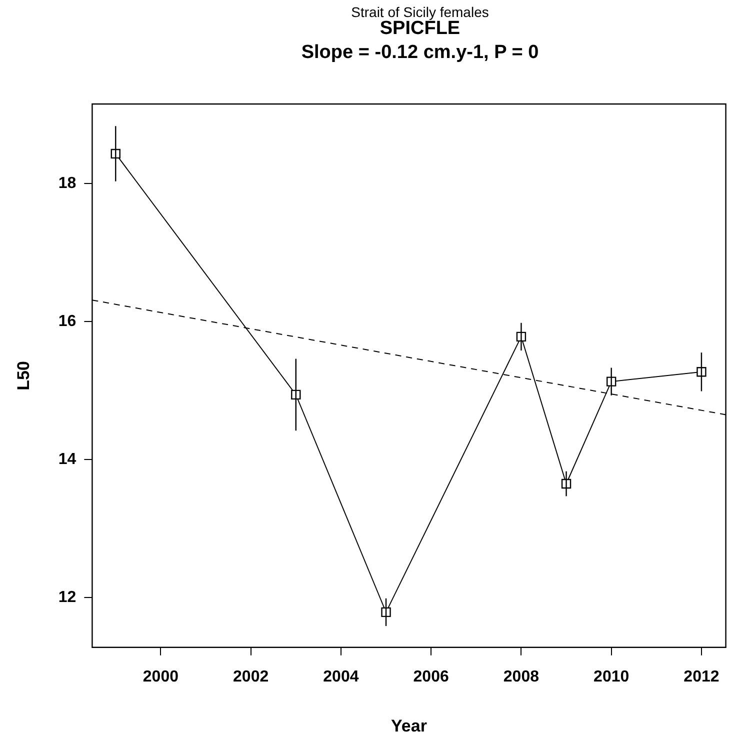 Image resolution: width=733 pixels, height=751 pixels. Describe the element at coordinates (420, 53) in the screenshot. I see `chart-subtitle: Slope = -0.12 cm.y-1, P = 0` at that location.